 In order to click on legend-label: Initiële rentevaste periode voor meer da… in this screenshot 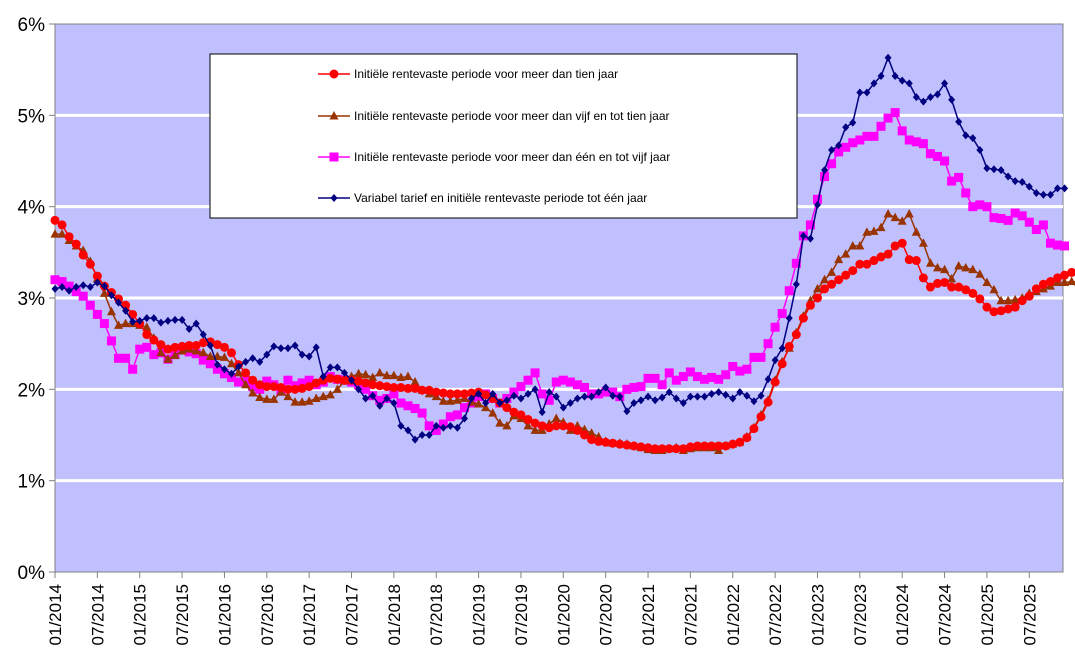, I will do `click(486, 74)`.